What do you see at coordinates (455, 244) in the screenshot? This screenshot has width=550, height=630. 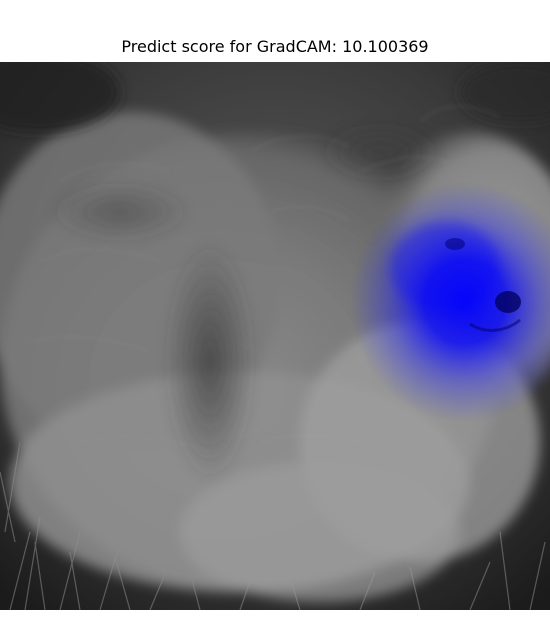 I see `dog-eye` at bounding box center [455, 244].